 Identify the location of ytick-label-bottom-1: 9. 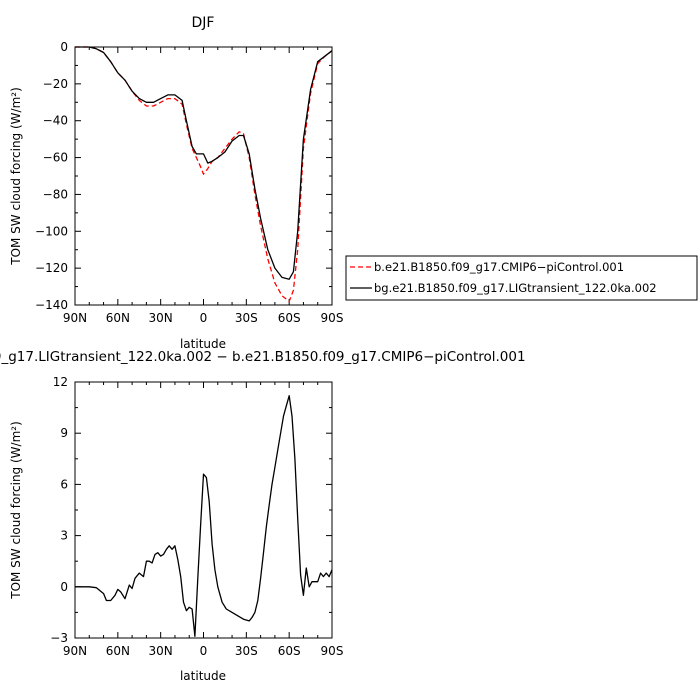
(64, 433).